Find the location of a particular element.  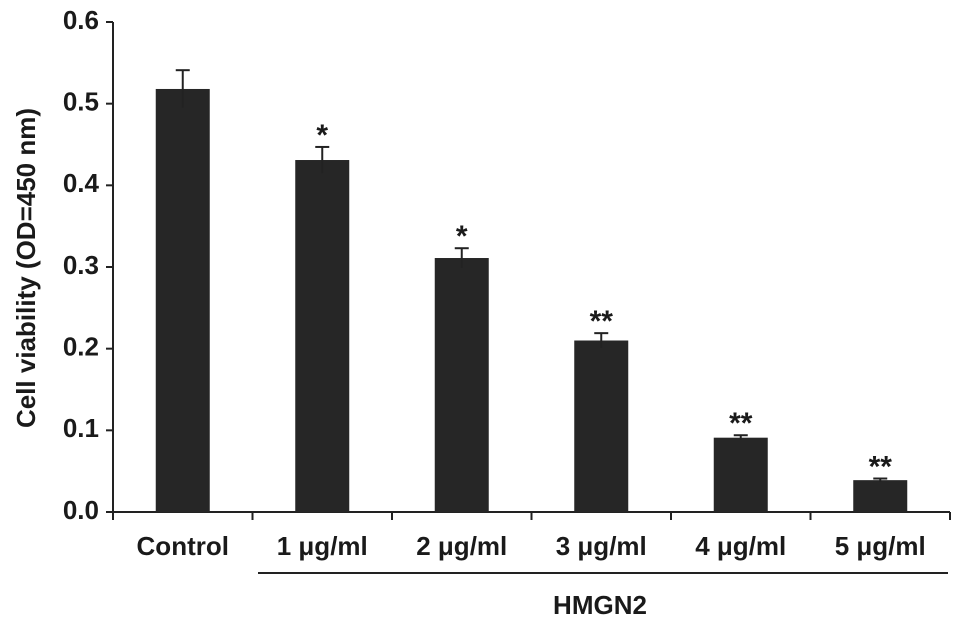

x-tick-label: 3 μg/ml is located at coordinates (601, 546).